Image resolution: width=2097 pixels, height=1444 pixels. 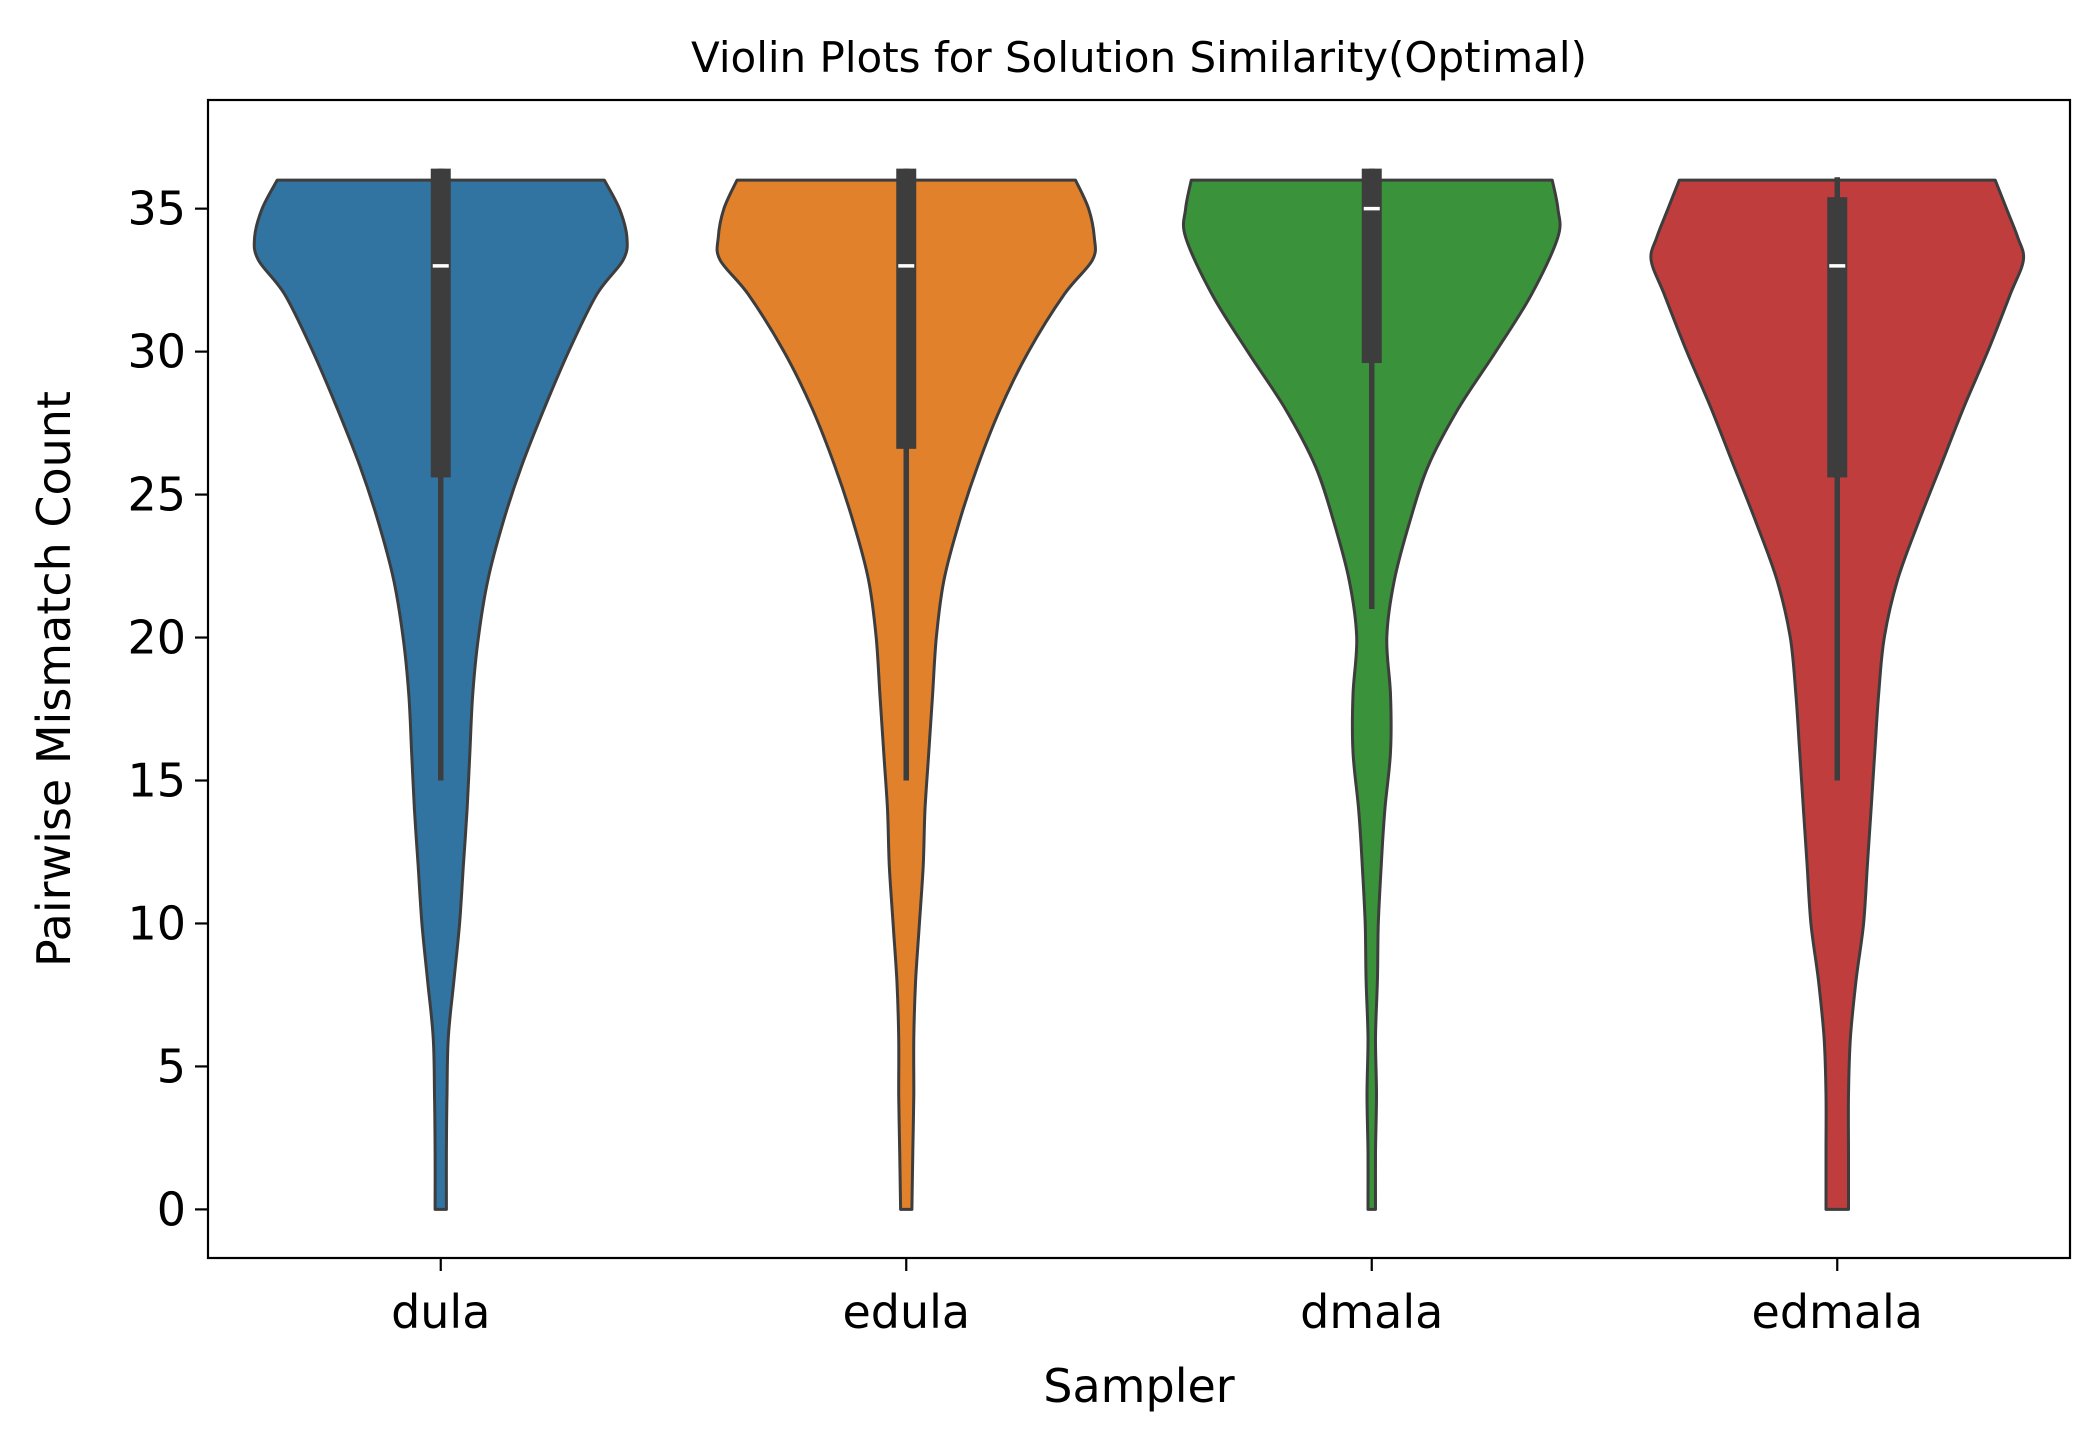 I want to click on violin-dmala, so click(x=1371, y=694).